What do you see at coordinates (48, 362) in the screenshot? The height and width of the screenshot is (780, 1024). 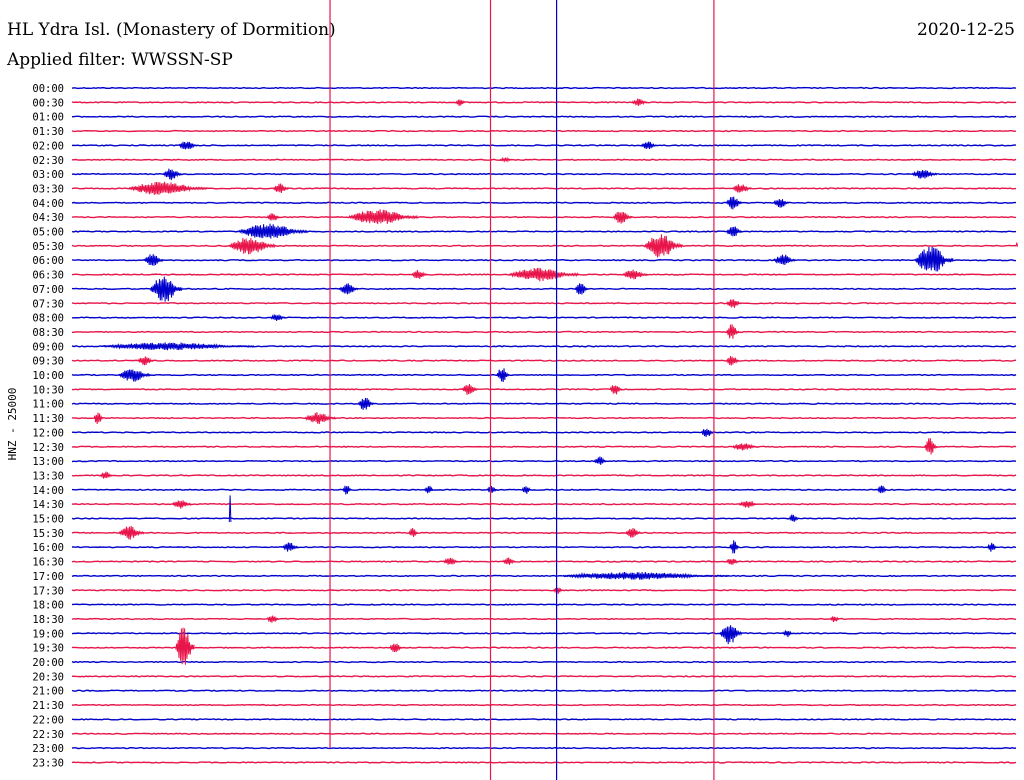 I see `row-time-label: 09:30` at bounding box center [48, 362].